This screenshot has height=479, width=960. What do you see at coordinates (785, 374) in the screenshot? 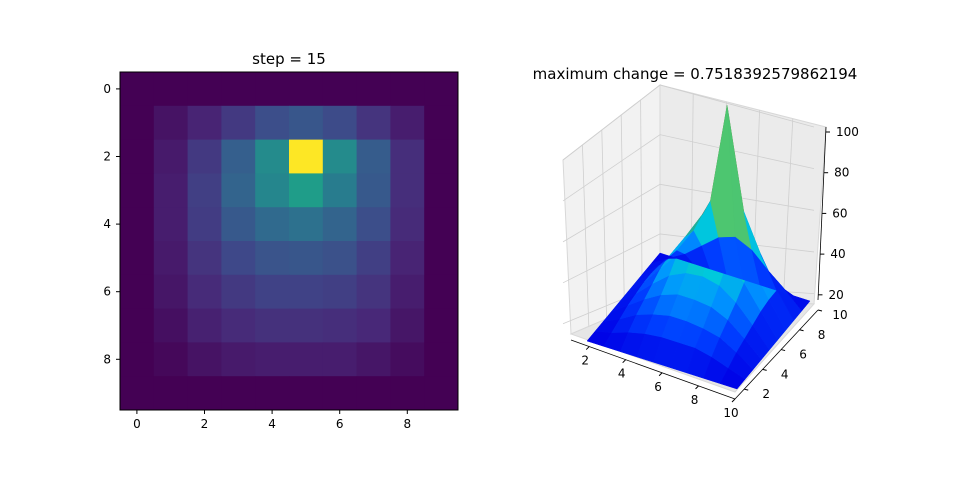
I see `surface-y-tick-label: 4` at bounding box center [785, 374].